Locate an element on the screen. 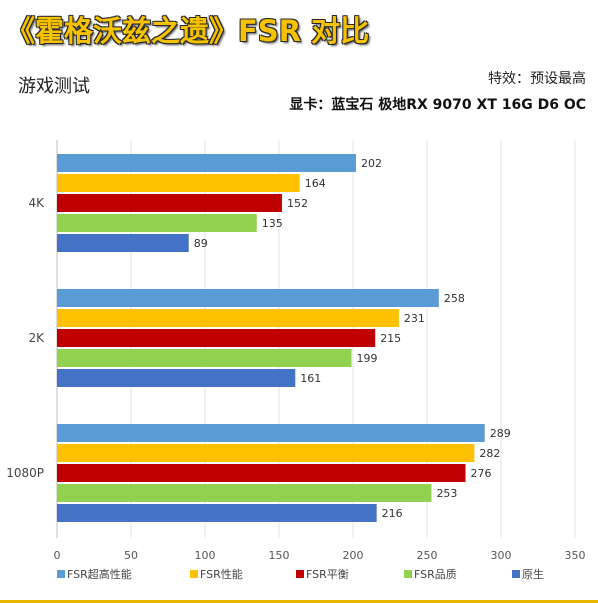 The height and width of the screenshot is (603, 598). x-tick-label: 250 is located at coordinates (427, 555).